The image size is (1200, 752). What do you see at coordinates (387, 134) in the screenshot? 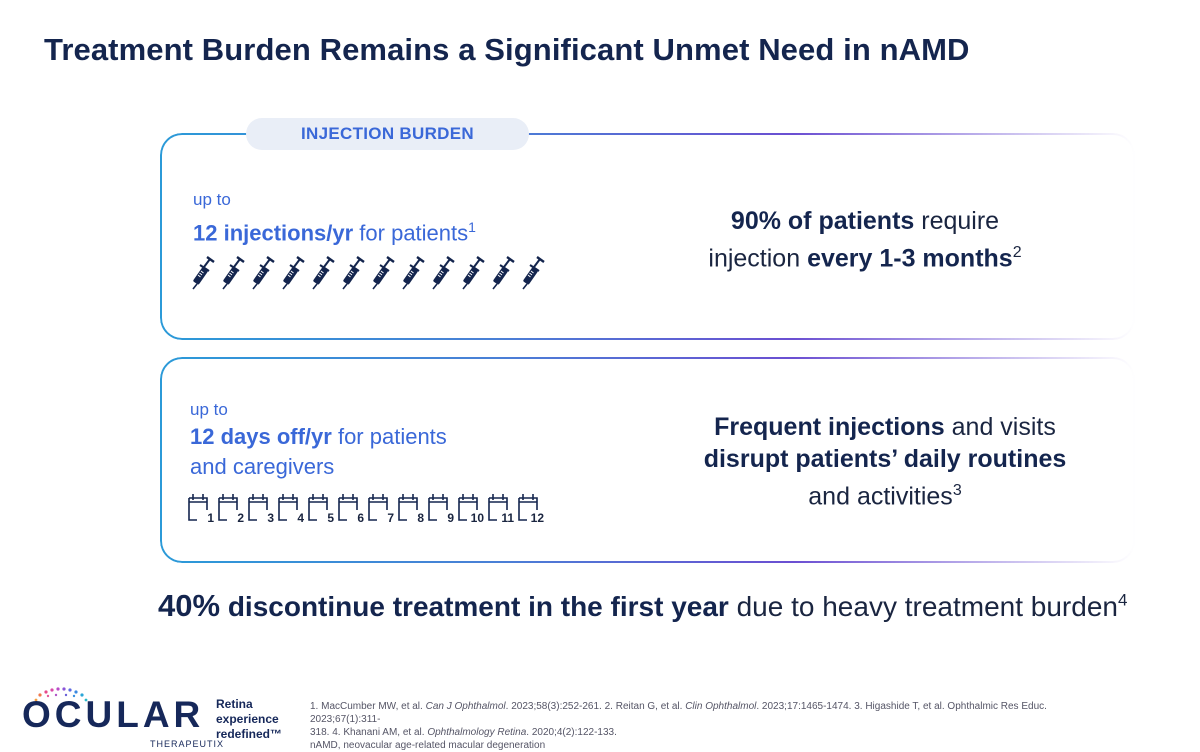
I see `injection-burden-pill: INJECTION BURDEN` at bounding box center [387, 134].